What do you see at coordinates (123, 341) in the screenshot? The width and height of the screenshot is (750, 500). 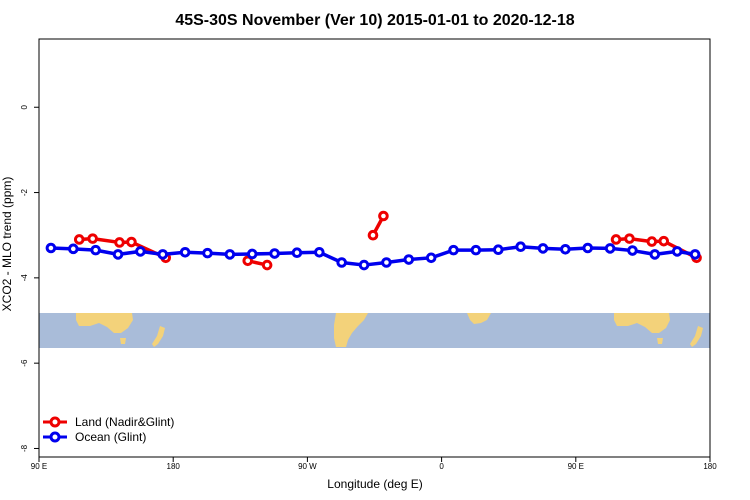 I see `map-land-tasmania` at bounding box center [123, 341].